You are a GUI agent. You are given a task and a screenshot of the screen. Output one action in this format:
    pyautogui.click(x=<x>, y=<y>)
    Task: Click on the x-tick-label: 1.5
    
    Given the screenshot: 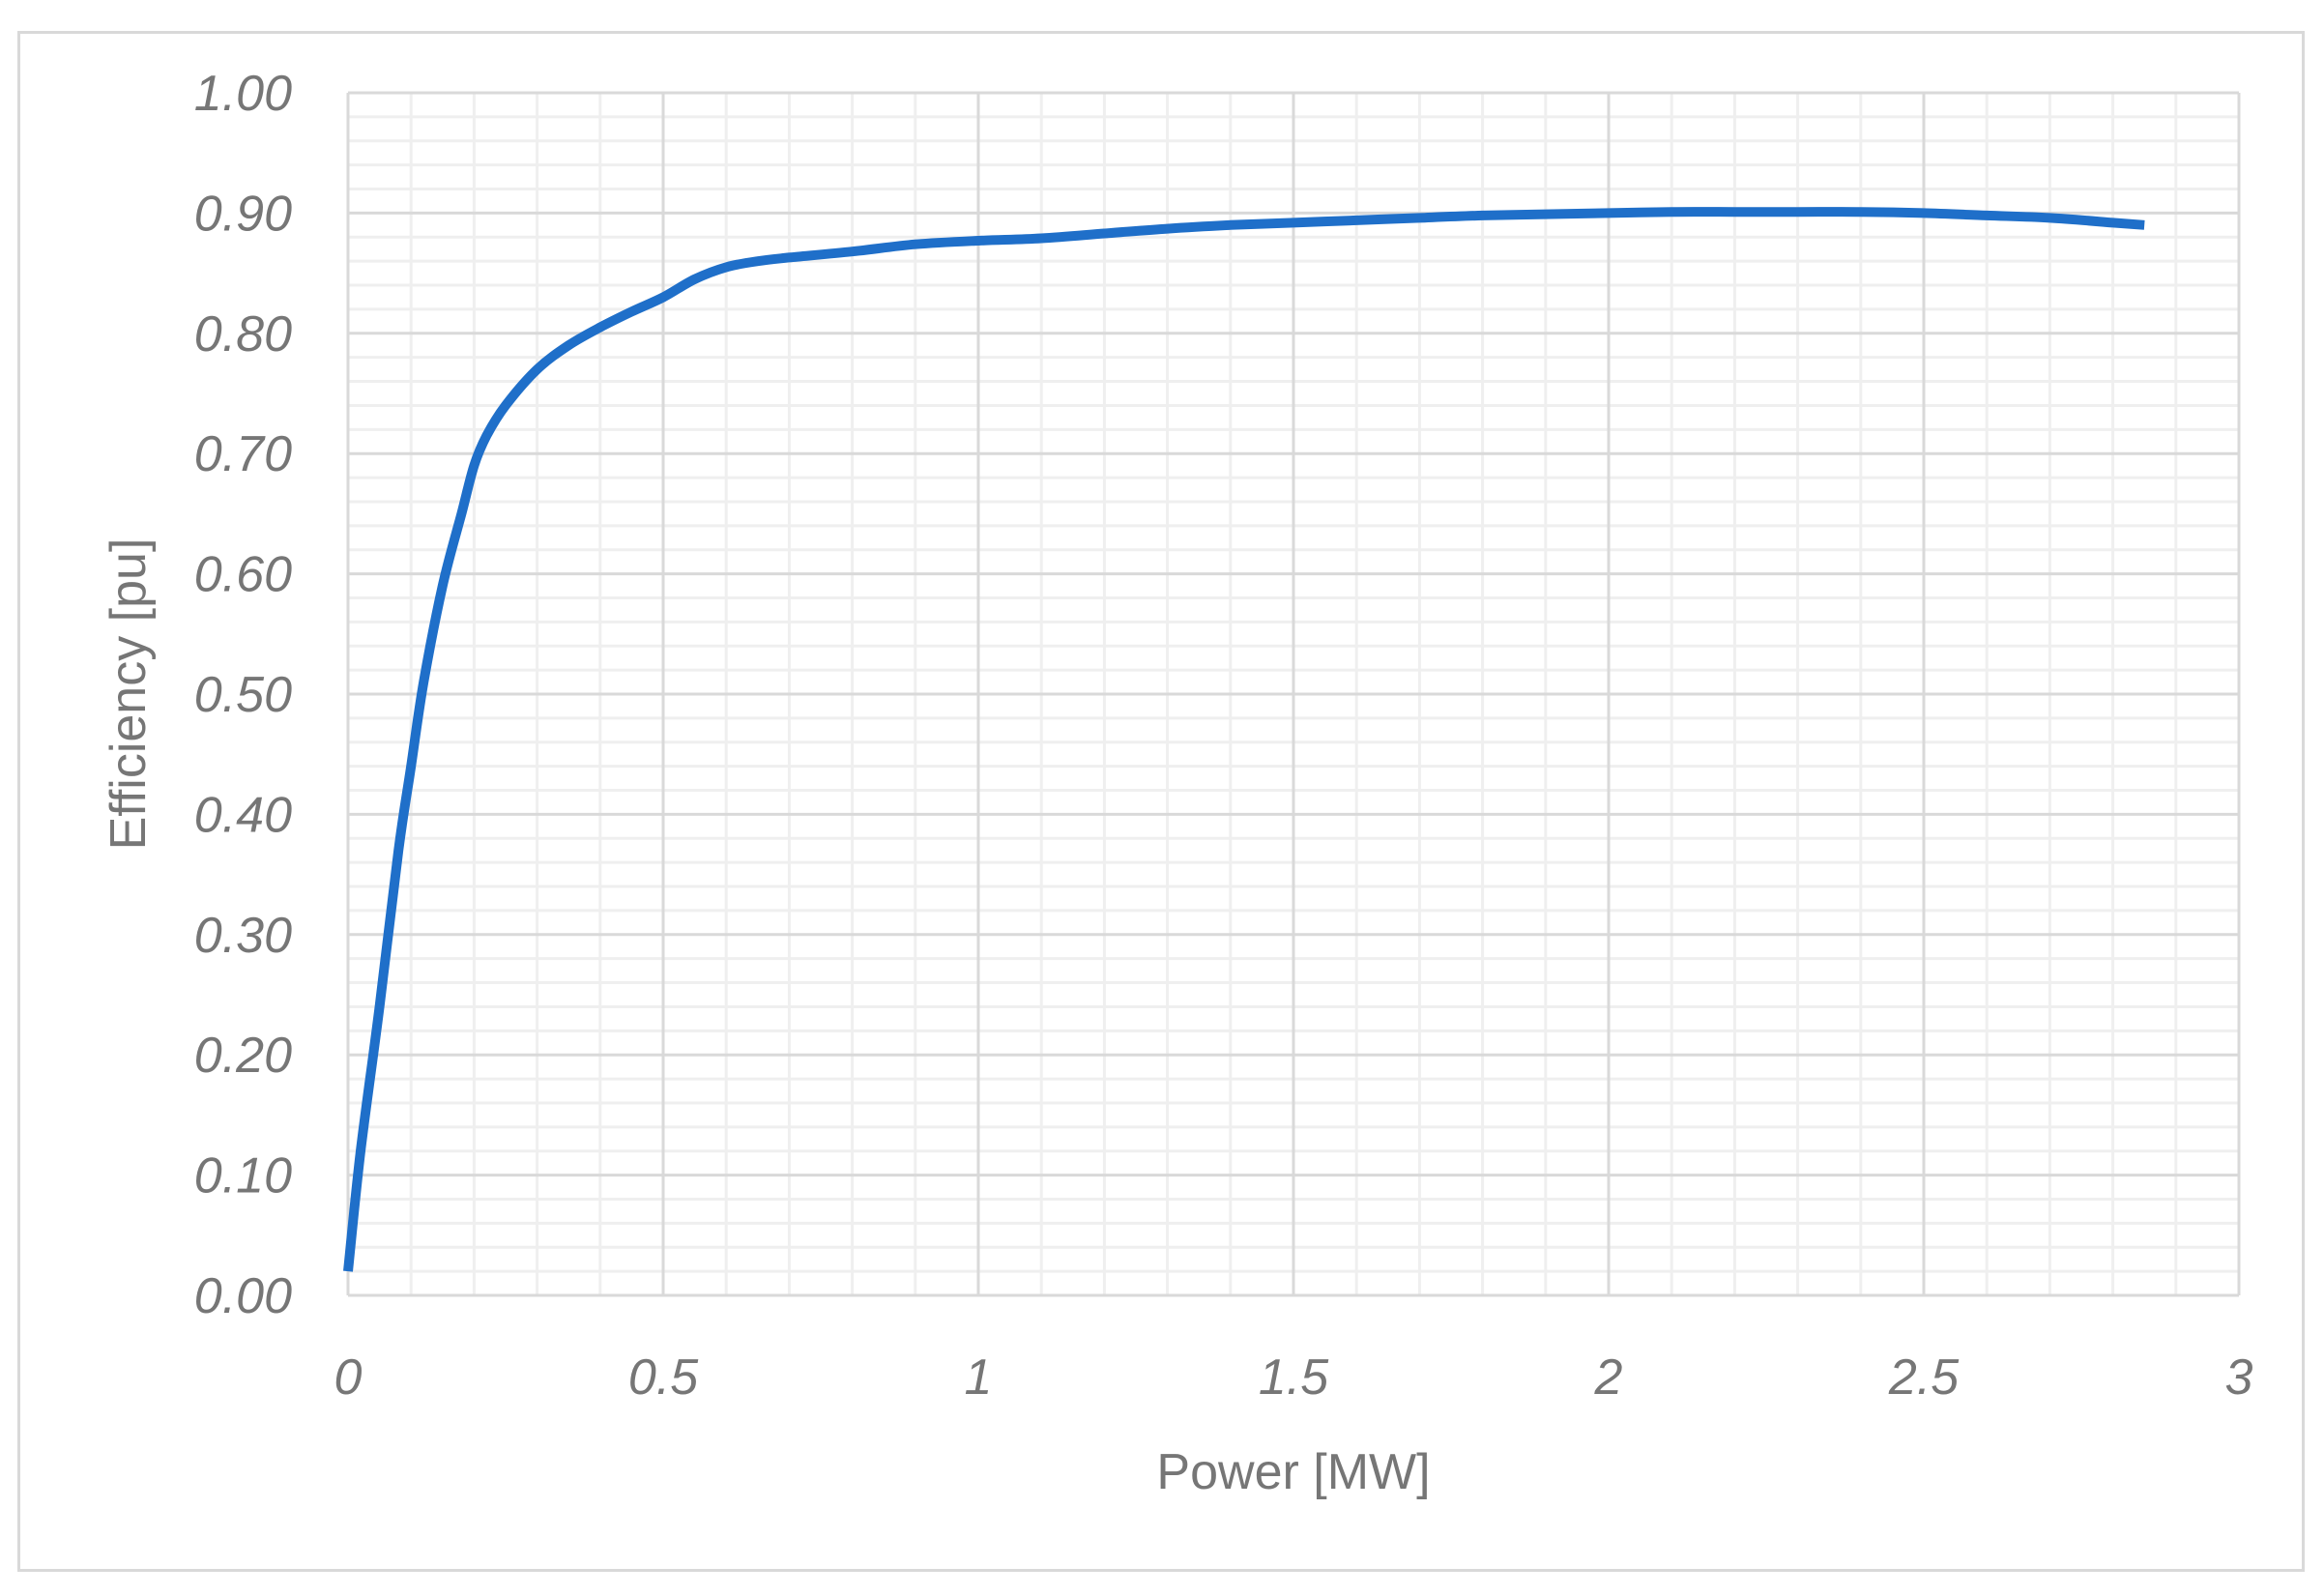 What is the action you would take?
    pyautogui.click(x=1294, y=1377)
    